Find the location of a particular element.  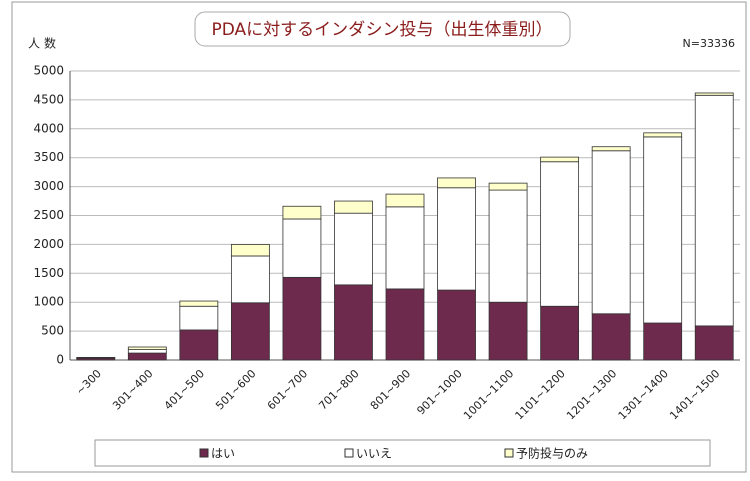

y-axis-label: 人数 is located at coordinates (44, 43).